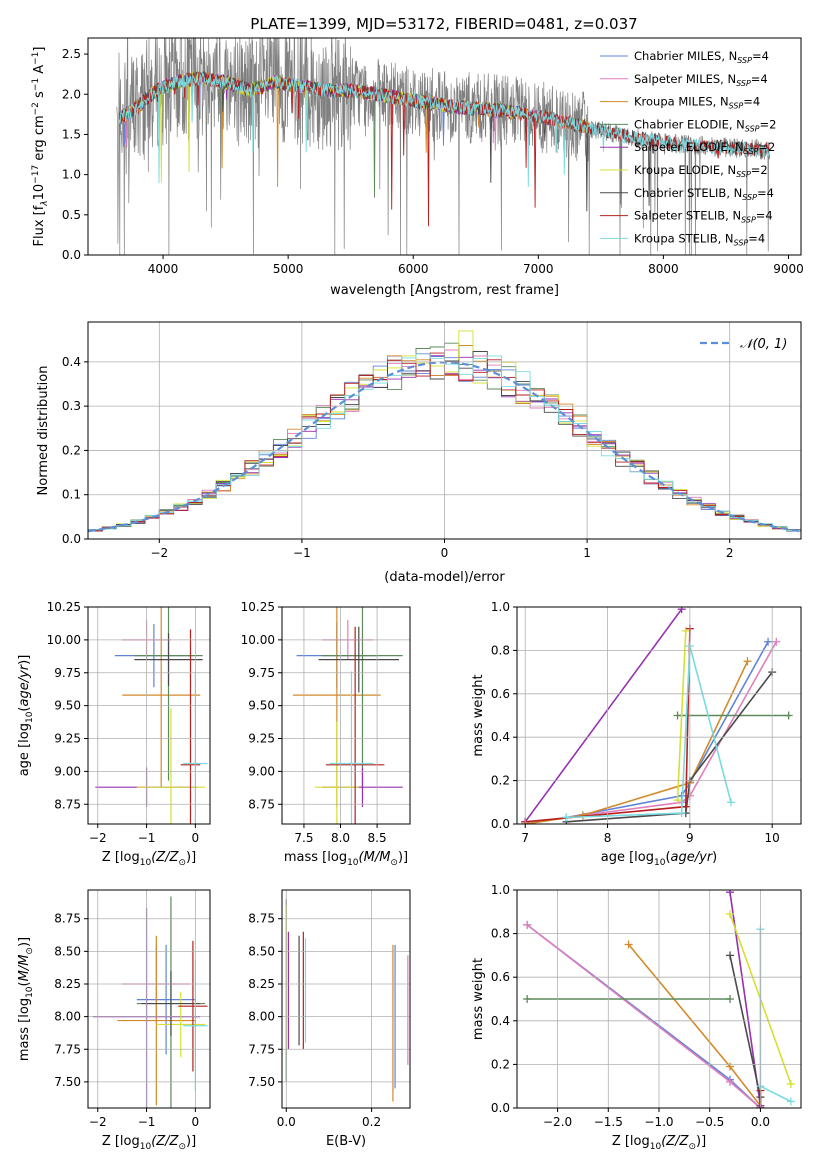 Image resolution: width=819 pixels, height=1170 pixels. What do you see at coordinates (64, 607) in the screenshot?
I see `y-tick-label: 10.25` at bounding box center [64, 607].